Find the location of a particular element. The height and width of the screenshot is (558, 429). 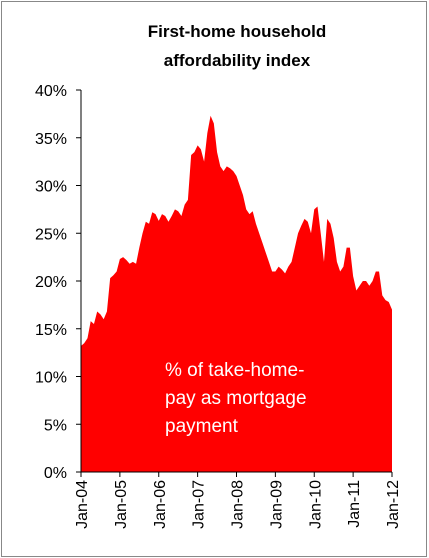

x-tick-label: Jan-08 is located at coordinates (238, 504).